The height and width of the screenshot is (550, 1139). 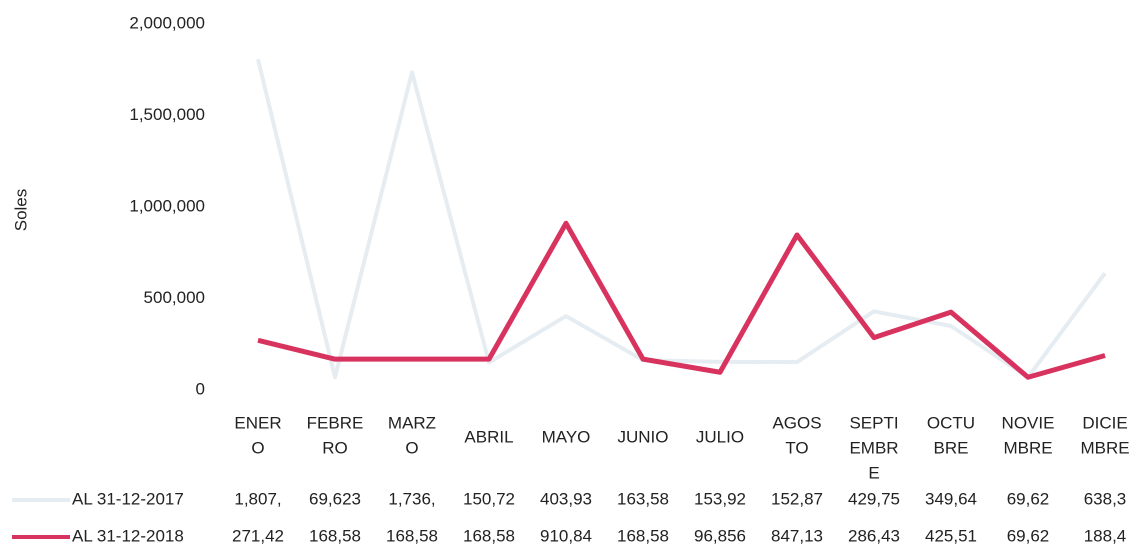 I want to click on y-tick-label: 1,500,000, so click(x=167, y=114).